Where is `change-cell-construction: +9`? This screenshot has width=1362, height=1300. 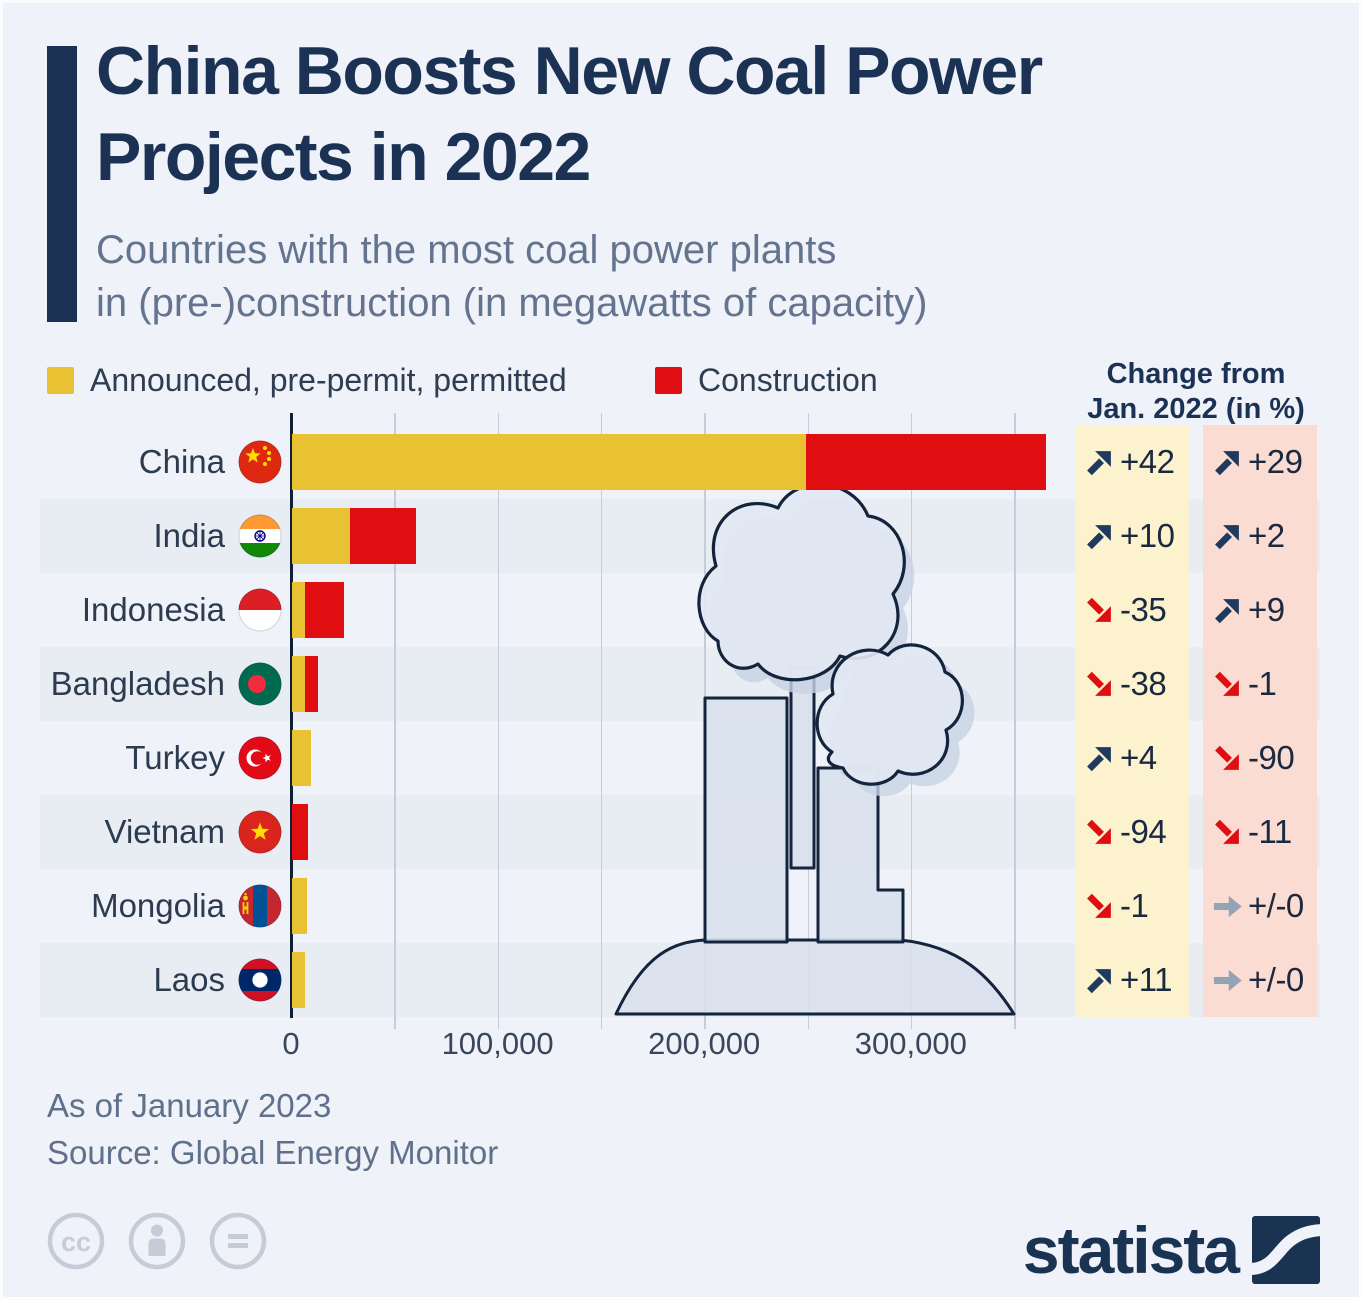
change-cell-construction: +9 is located at coordinates (1260, 610).